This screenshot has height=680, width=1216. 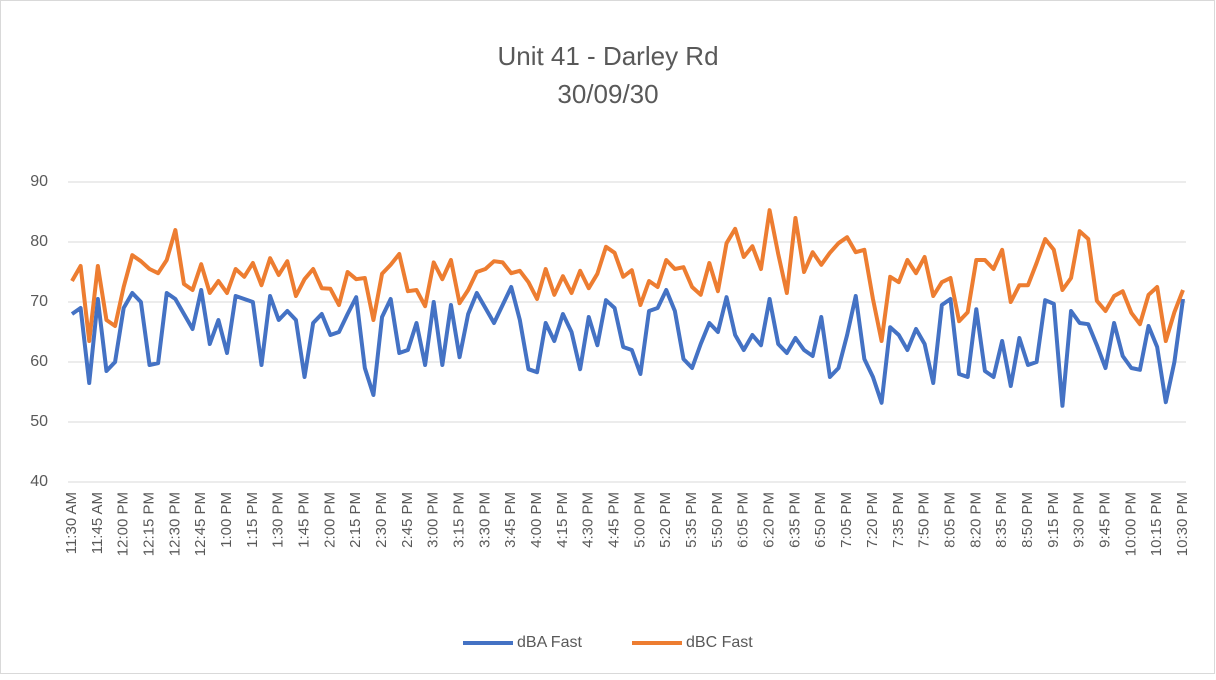 What do you see at coordinates (769, 520) in the screenshot?
I see `x-tick-label: 6:20 PM` at bounding box center [769, 520].